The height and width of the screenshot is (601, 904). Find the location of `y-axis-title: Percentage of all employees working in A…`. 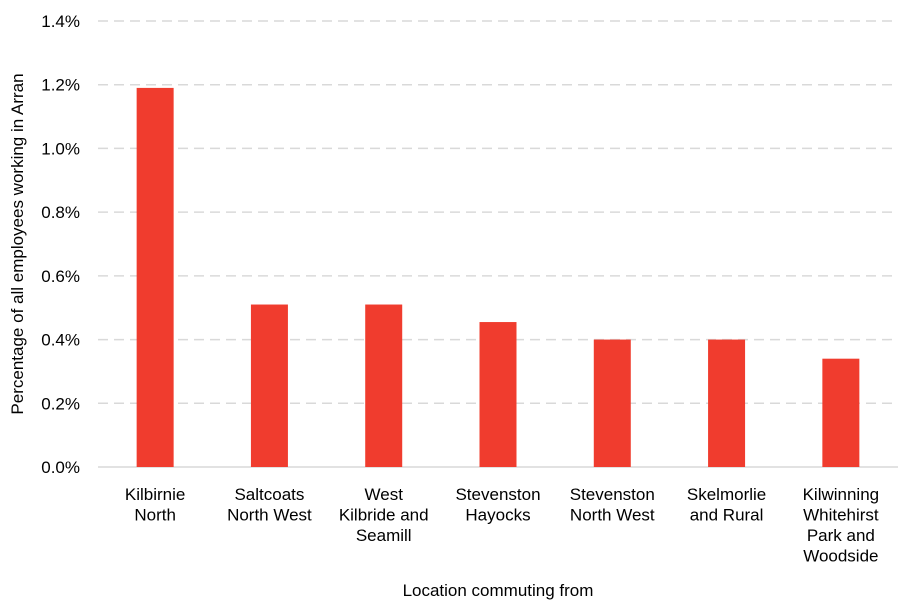

y-axis-title: Percentage of all employees working in A… is located at coordinates (17, 243).